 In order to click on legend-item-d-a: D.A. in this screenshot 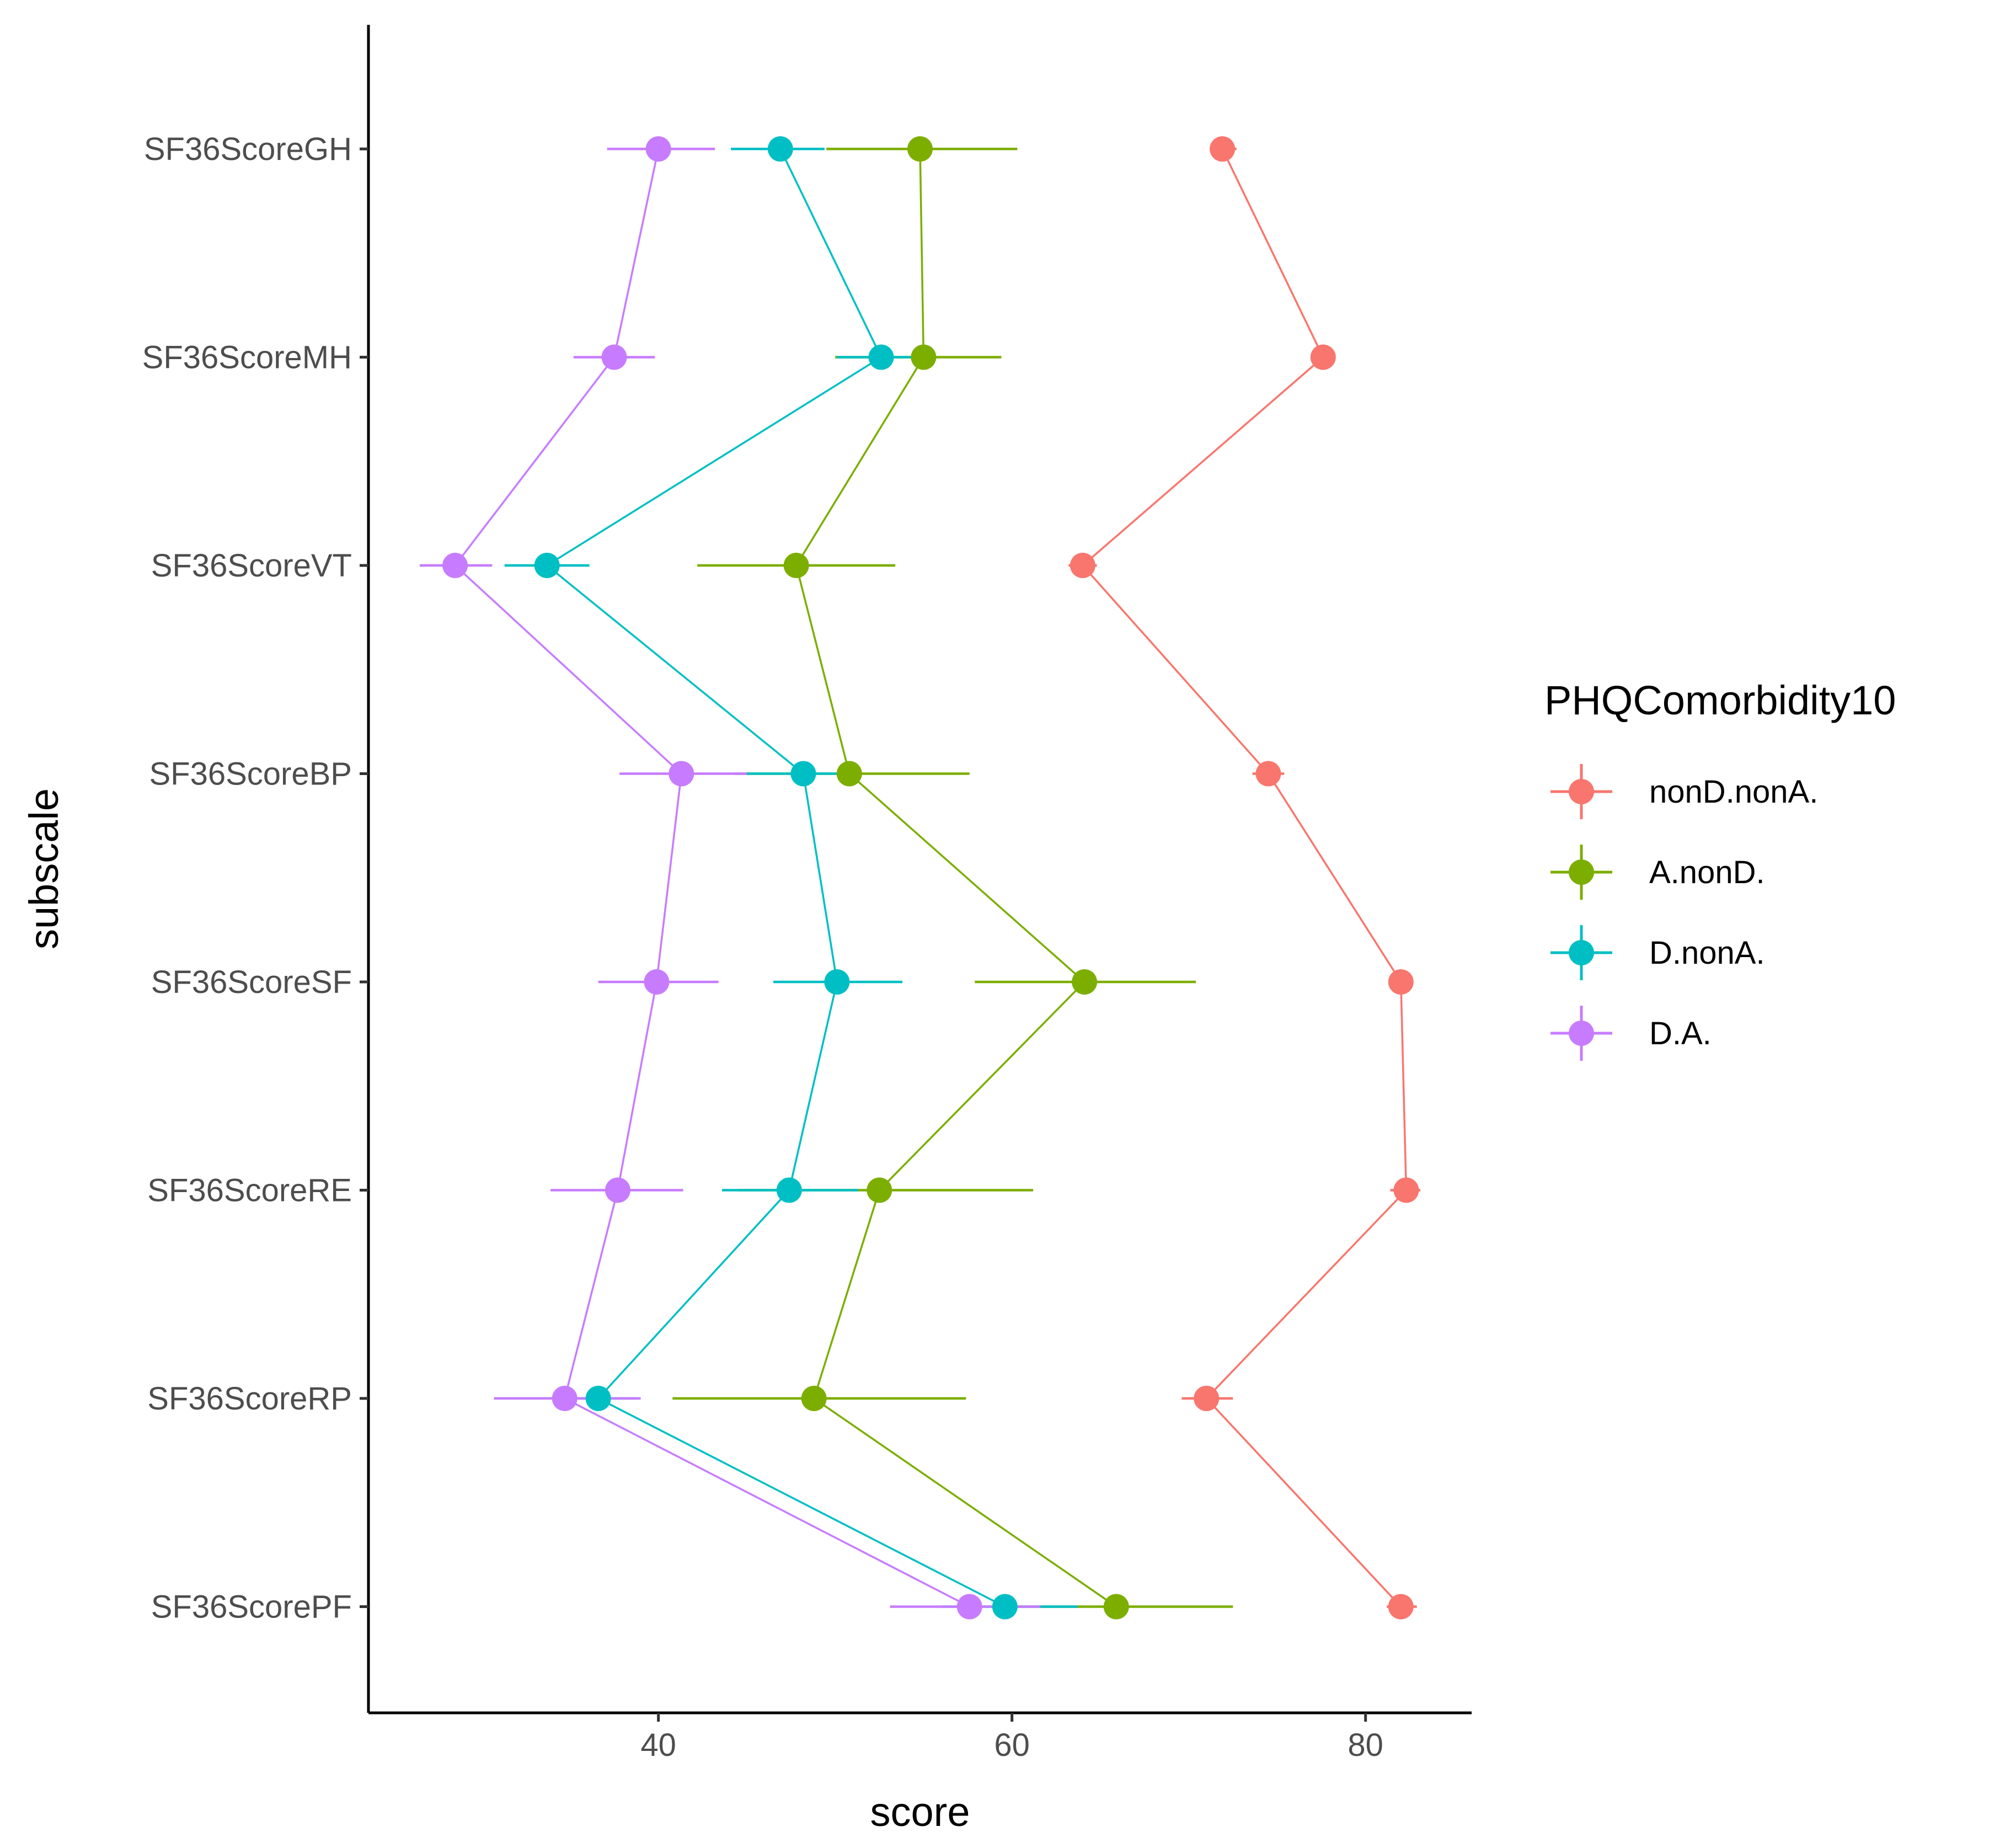, I will do `click(1631, 1033)`.